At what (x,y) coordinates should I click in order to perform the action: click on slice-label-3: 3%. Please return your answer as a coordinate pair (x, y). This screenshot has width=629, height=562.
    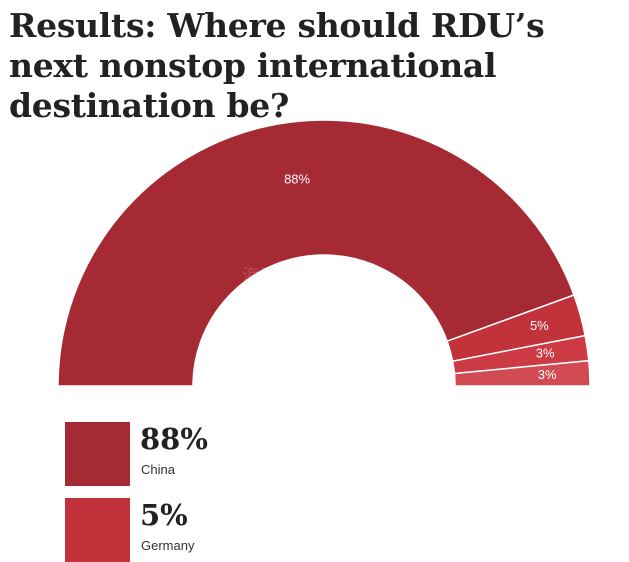
    Looking at the image, I should click on (547, 374).